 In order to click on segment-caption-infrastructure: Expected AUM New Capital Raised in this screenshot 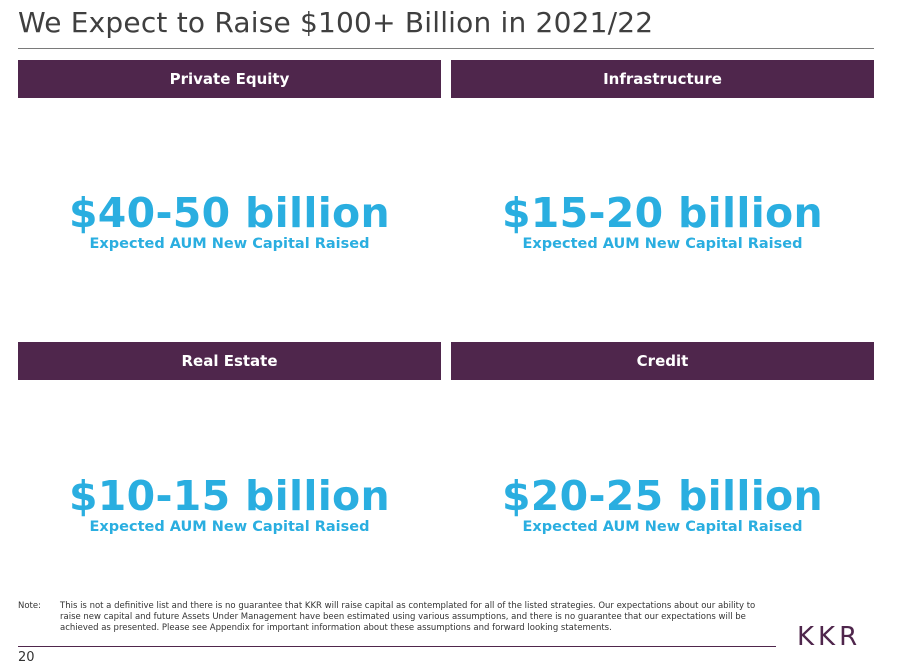, I will do `click(662, 244)`.